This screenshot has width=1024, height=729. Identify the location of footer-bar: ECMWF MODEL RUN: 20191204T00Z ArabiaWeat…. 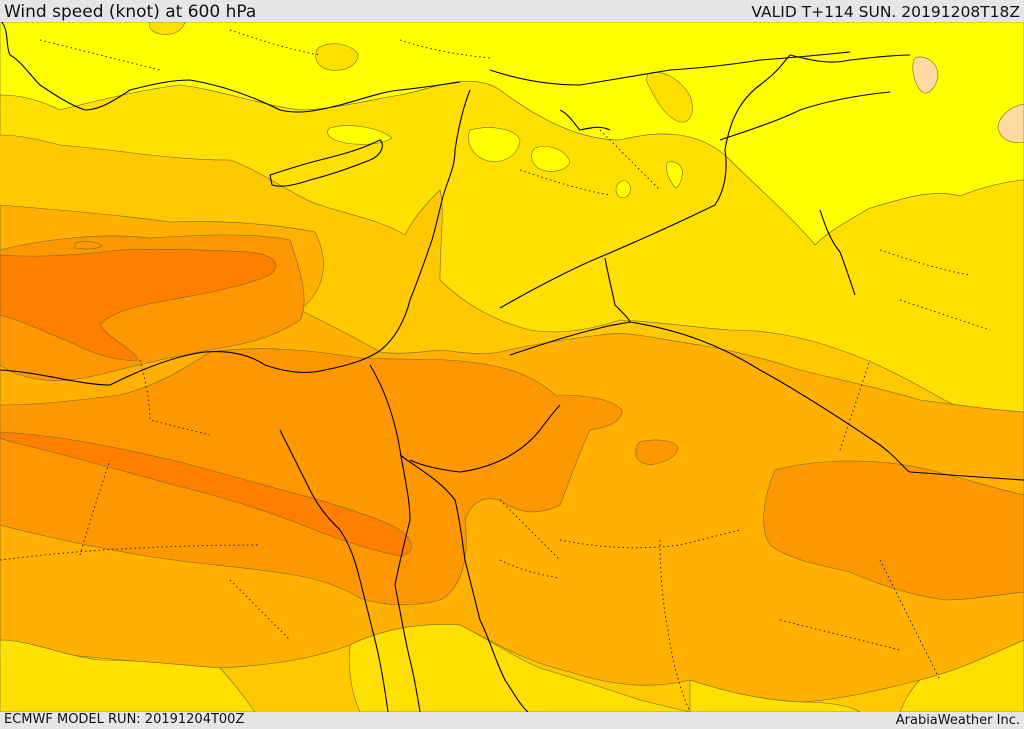
(512, 720).